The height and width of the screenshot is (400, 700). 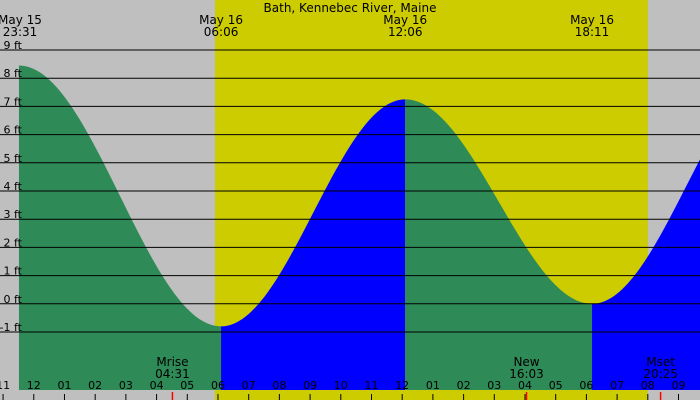 What do you see at coordinates (20, 32) in the screenshot?
I see `extreme-time-label: 23:31` at bounding box center [20, 32].